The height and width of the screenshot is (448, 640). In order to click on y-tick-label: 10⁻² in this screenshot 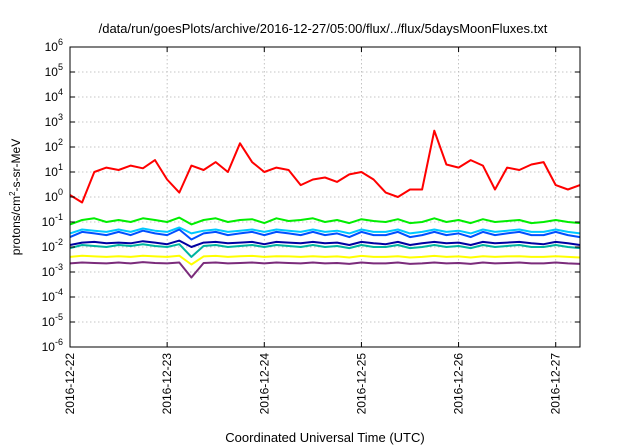, I will do `click(52, 245)`.